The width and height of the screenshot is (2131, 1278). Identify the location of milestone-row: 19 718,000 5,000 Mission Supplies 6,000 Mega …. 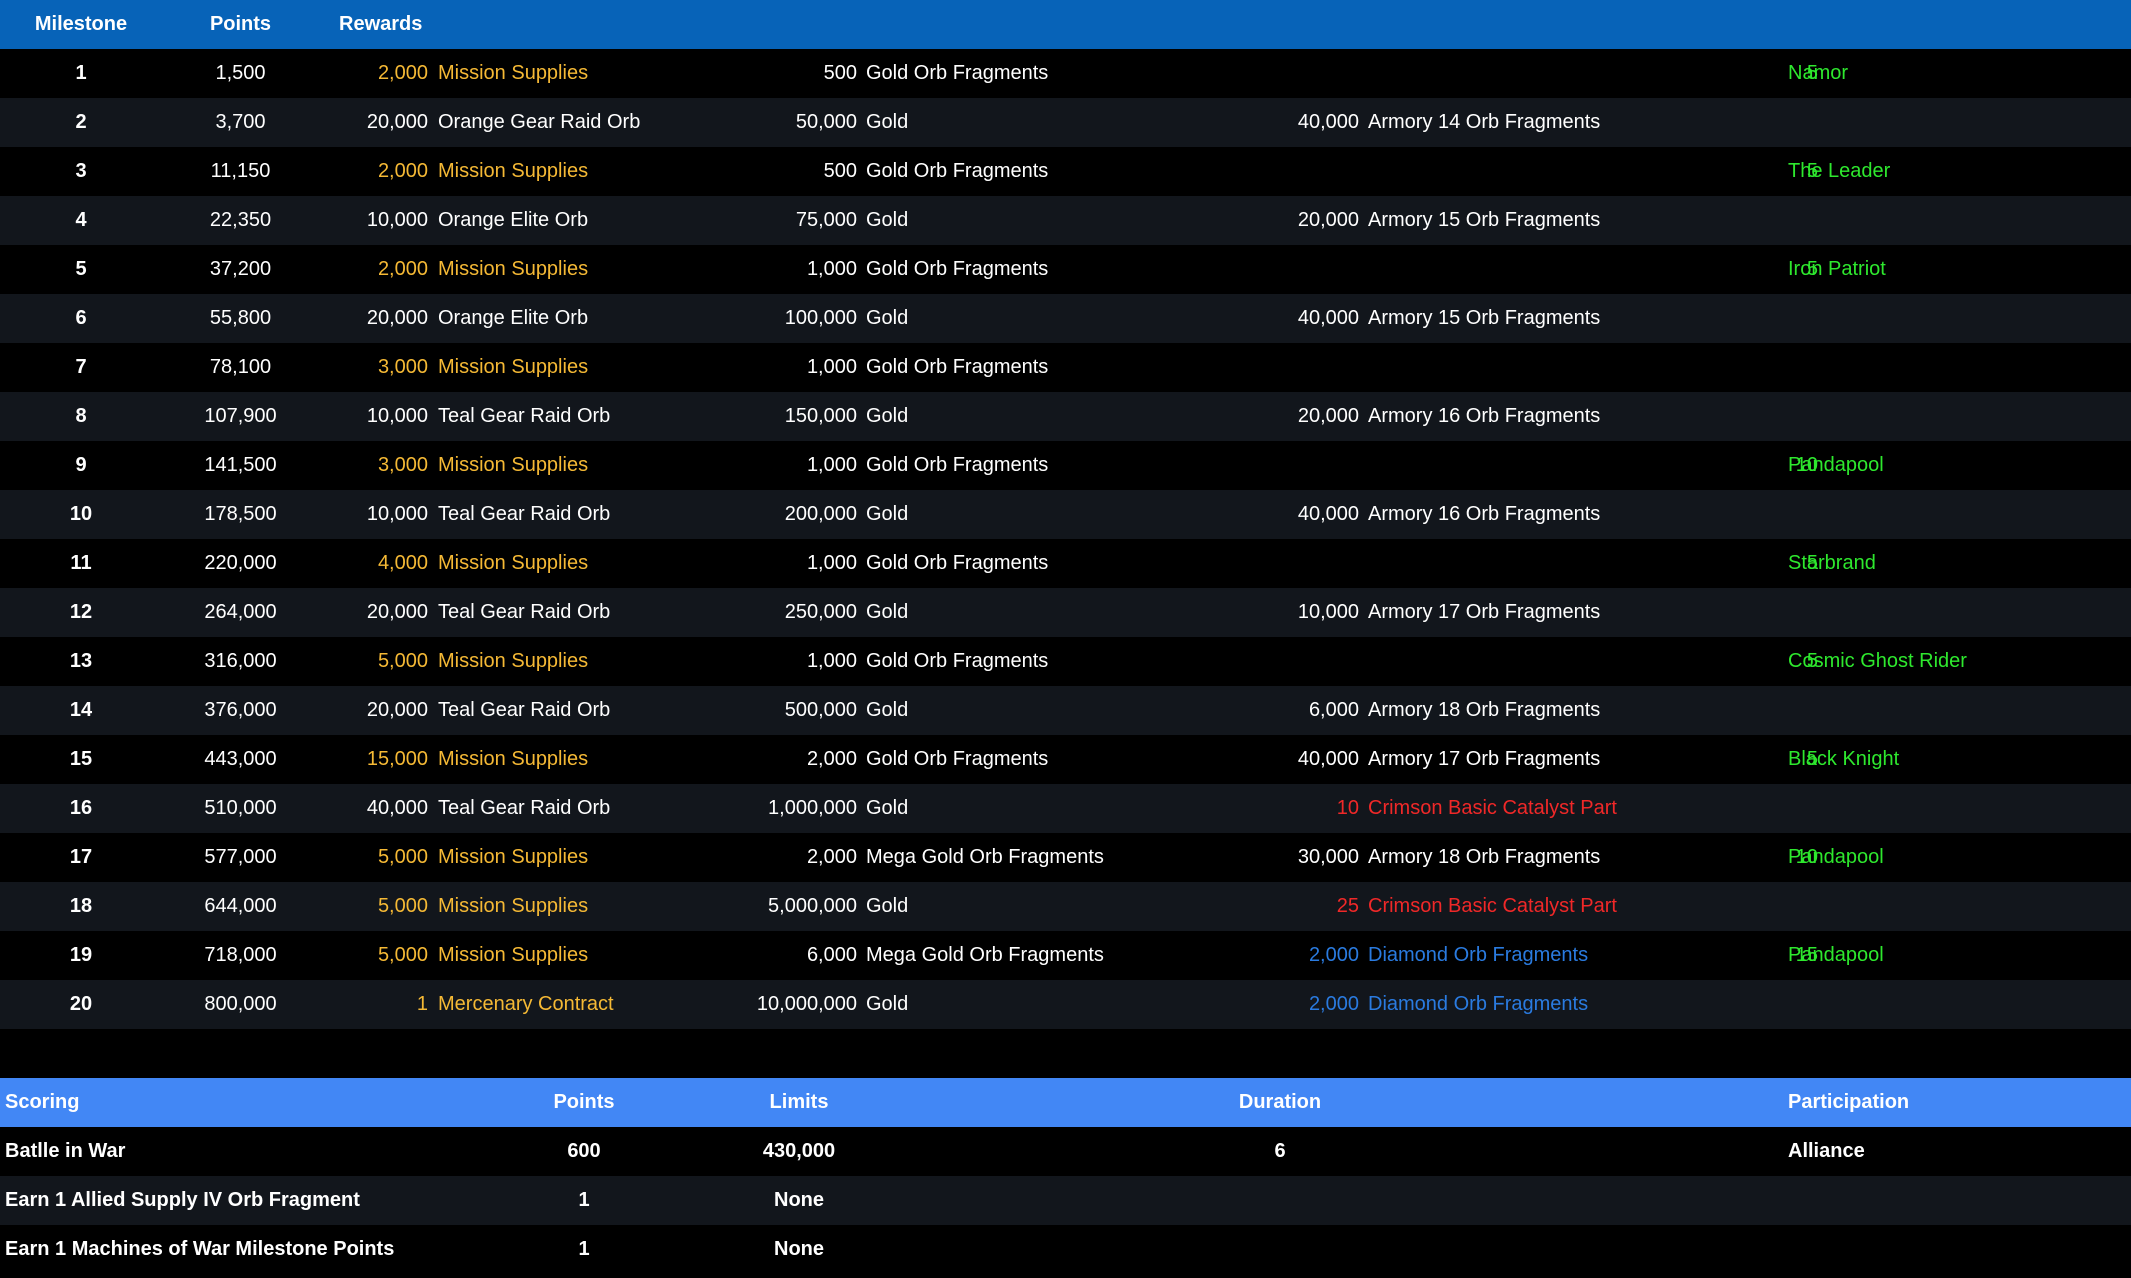
(1065, 955).